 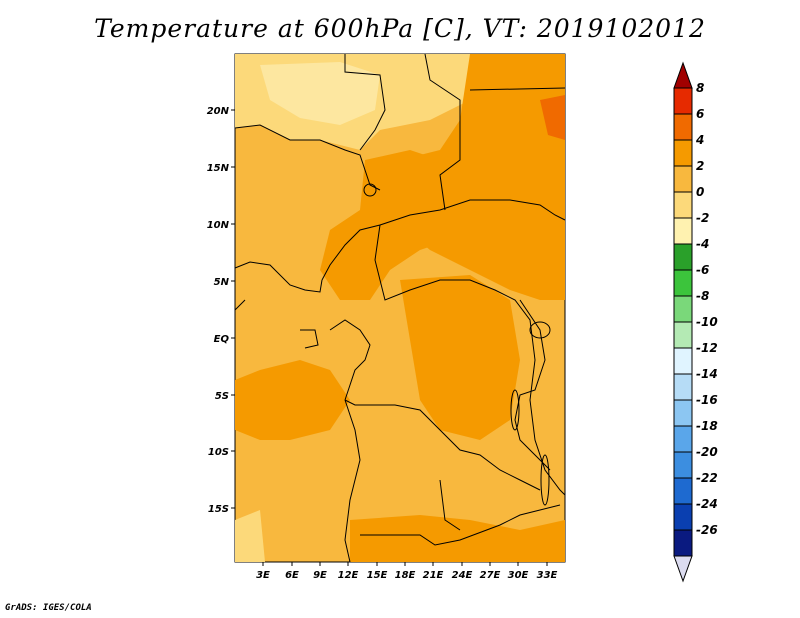 I want to click on colorbar-level-label: -16, so click(x=707, y=400).